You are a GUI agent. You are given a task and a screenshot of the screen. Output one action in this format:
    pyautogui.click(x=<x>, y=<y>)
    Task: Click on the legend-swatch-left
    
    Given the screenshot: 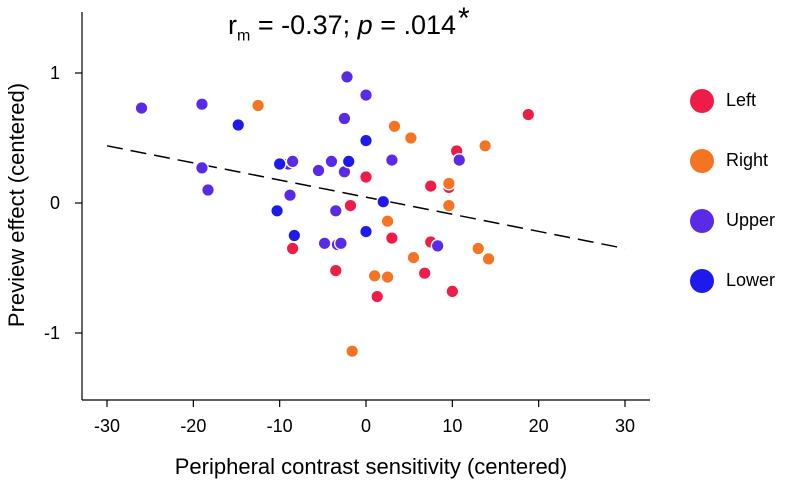 What is the action you would take?
    pyautogui.click(x=702, y=101)
    